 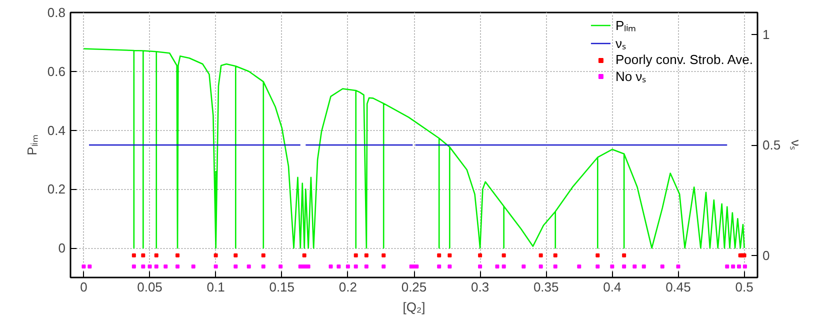 I want to click on x-tick-label: 0.45, so click(x=678, y=287).